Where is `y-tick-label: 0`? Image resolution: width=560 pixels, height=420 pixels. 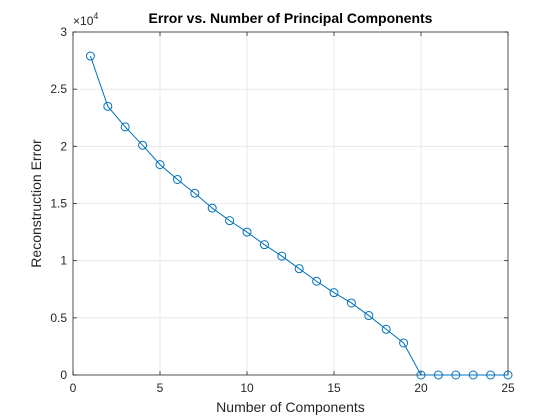 y-tick-label: 0 is located at coordinates (63, 375).